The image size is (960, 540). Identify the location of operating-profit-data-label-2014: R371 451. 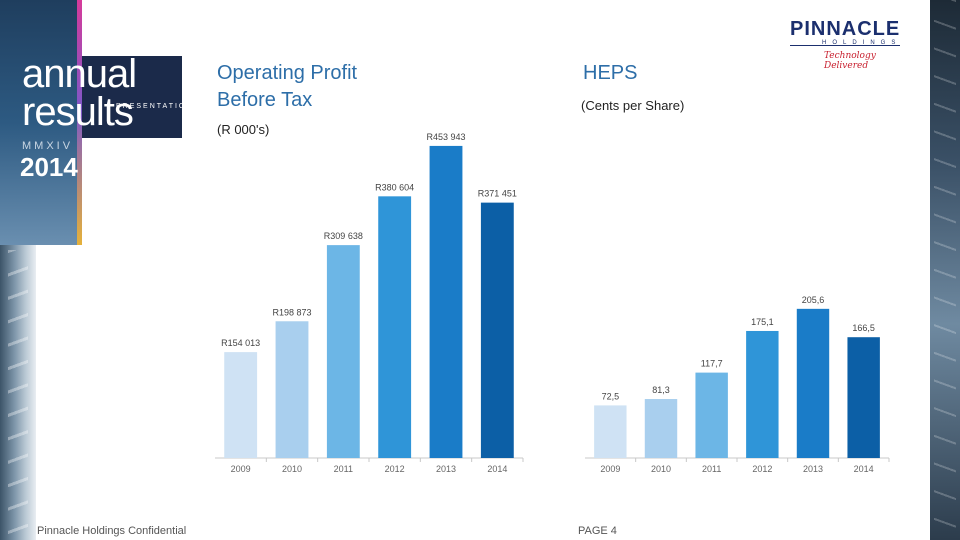
(497, 194).